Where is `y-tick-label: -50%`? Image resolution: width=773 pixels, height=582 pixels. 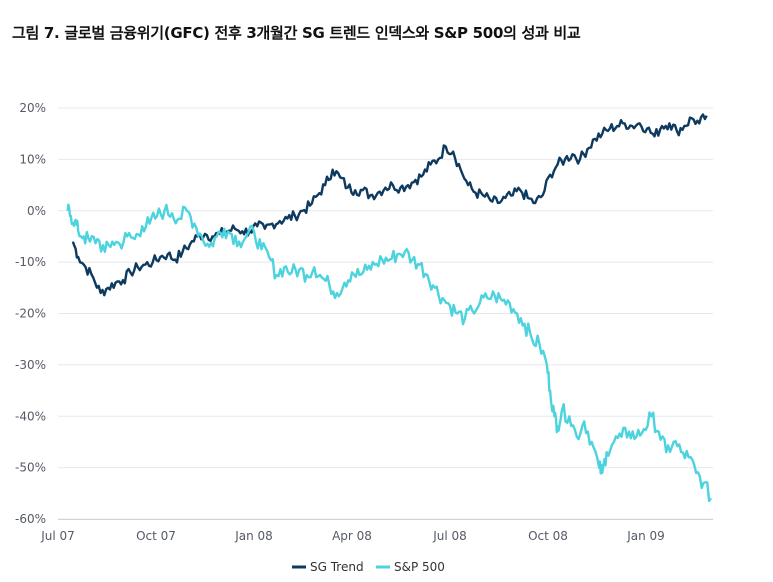 y-tick-label: -50% is located at coordinates (30, 468).